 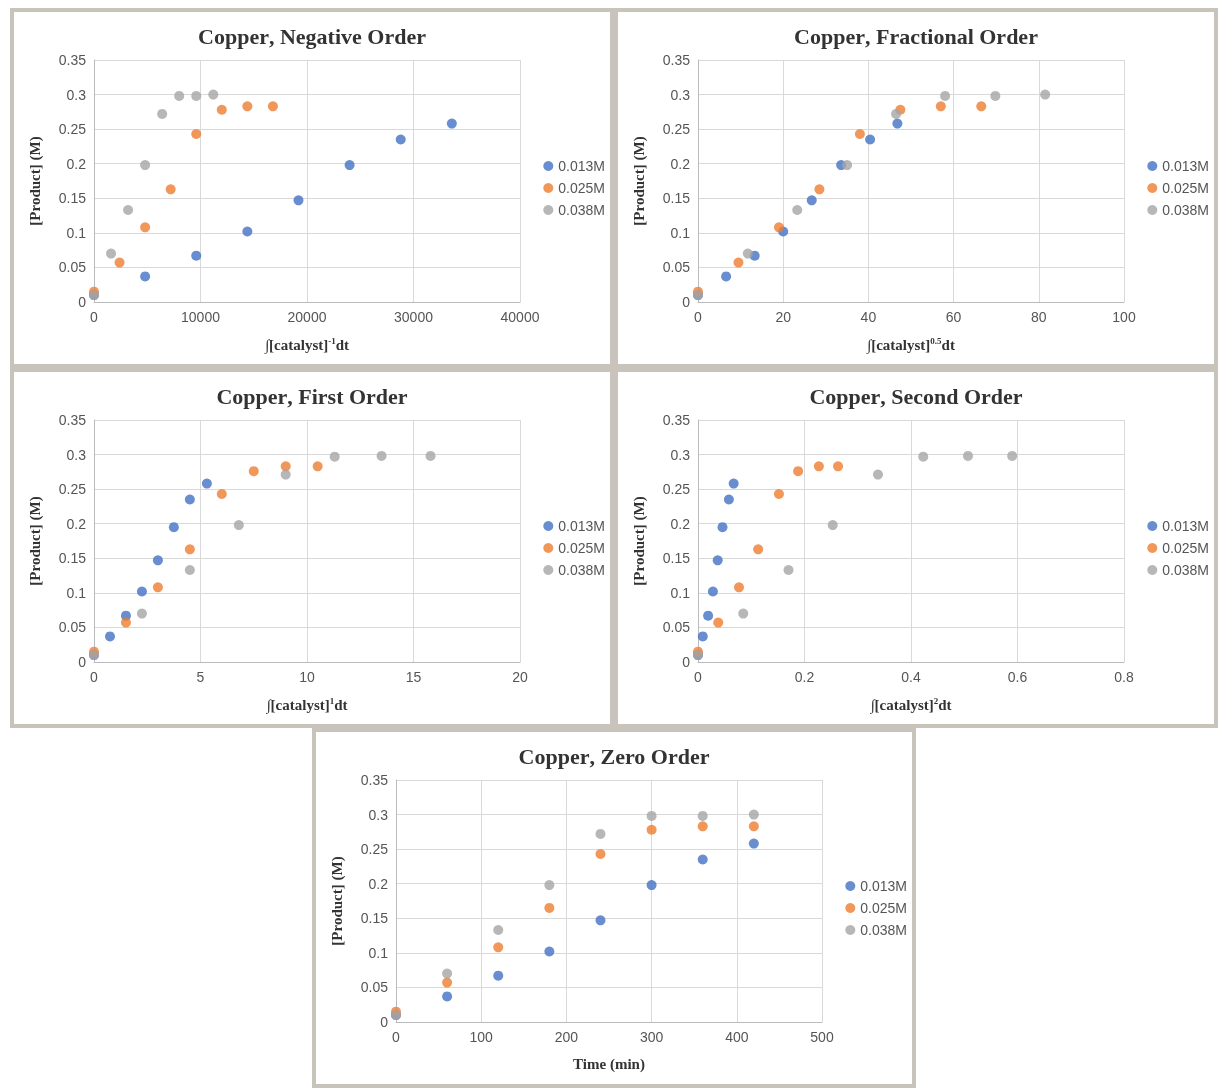 What do you see at coordinates (822, 1037) in the screenshot?
I see `x-tick-label: 500` at bounding box center [822, 1037].